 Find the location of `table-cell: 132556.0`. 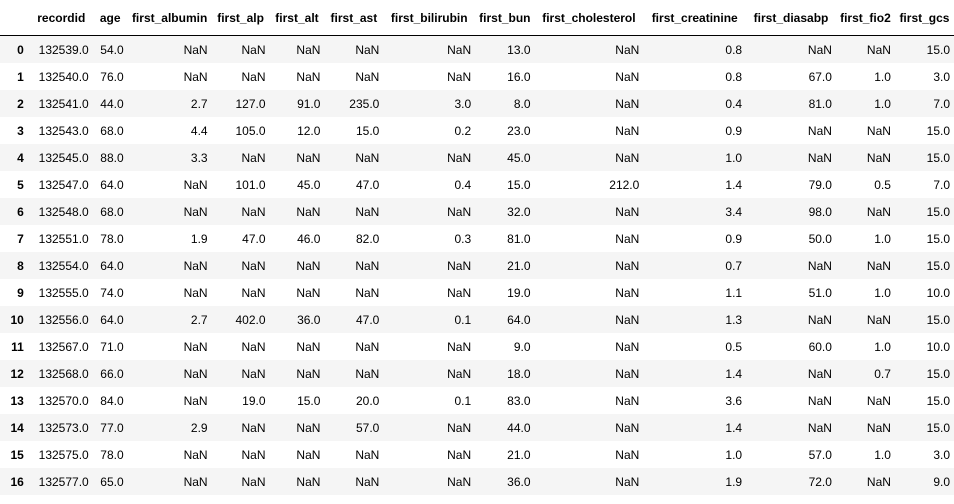

table-cell: 132556.0 is located at coordinates (63, 319).